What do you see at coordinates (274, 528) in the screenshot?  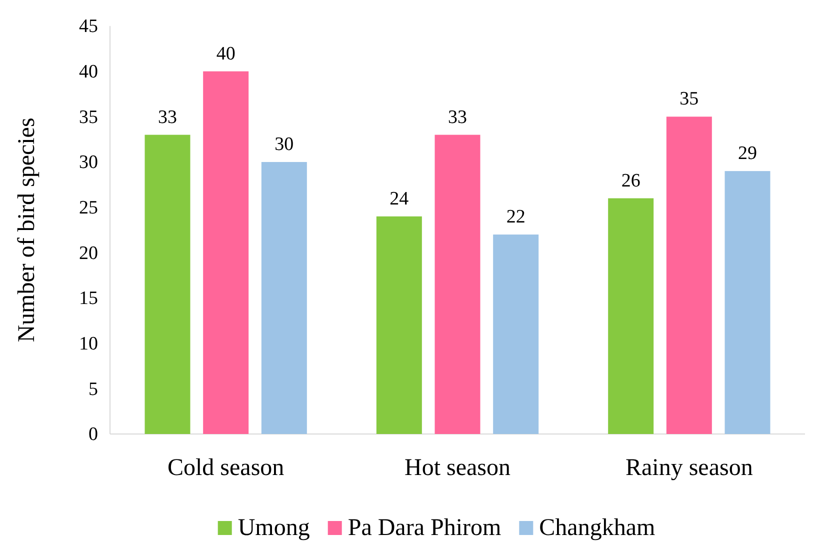 I see `legend-label: Umong` at bounding box center [274, 528].